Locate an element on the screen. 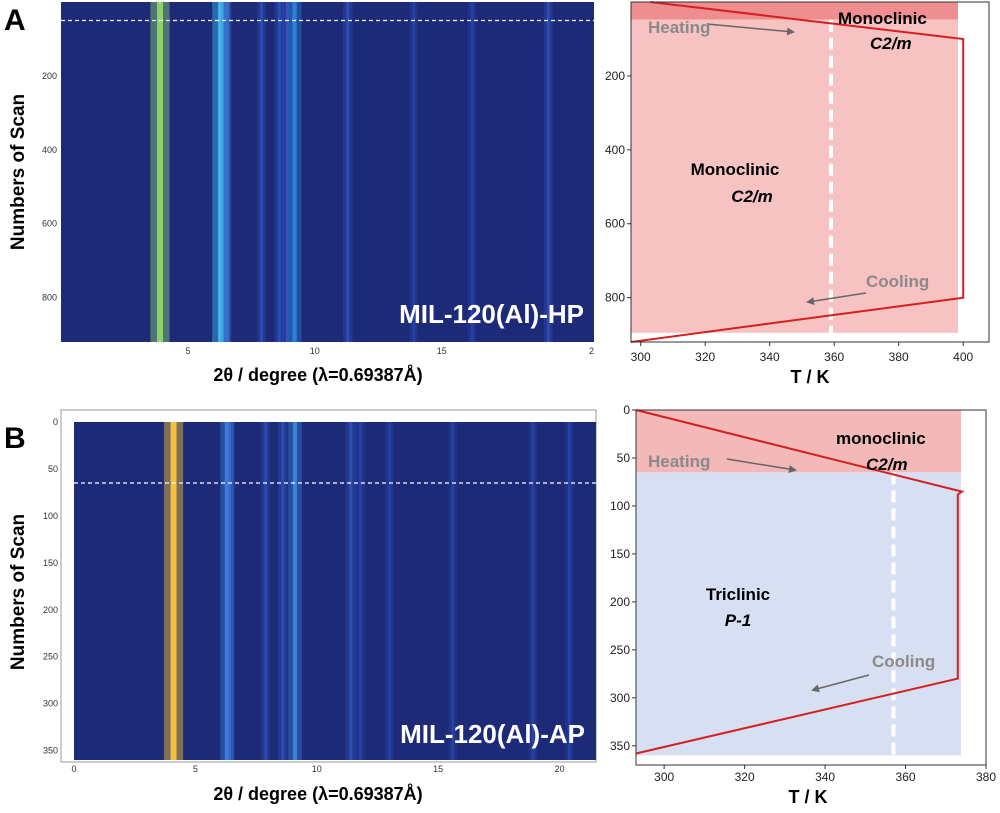 This screenshot has width=1000, height=813. phase-top-a: Monoclinic is located at coordinates (882, 18).